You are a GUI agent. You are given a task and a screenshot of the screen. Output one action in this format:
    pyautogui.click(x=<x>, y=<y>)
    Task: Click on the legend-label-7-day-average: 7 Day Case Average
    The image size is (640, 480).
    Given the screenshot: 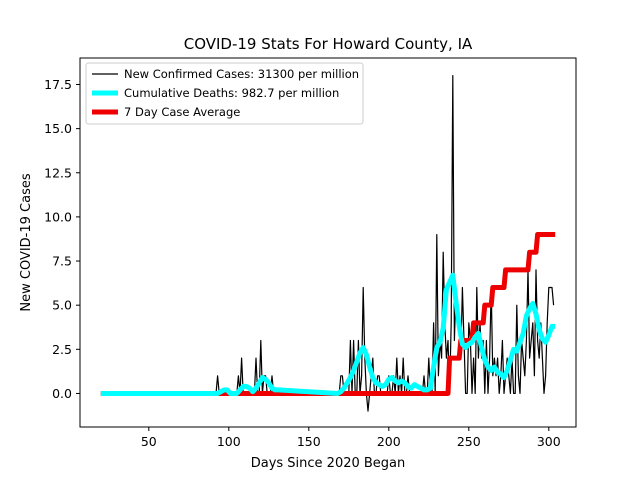 What is the action you would take?
    pyautogui.click(x=182, y=112)
    